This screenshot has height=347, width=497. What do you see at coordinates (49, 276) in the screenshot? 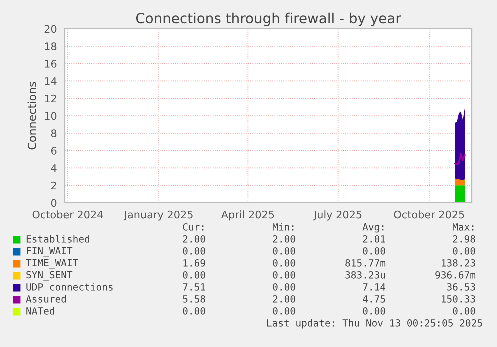
I see `legend-label: SYN_SENT` at bounding box center [49, 276].